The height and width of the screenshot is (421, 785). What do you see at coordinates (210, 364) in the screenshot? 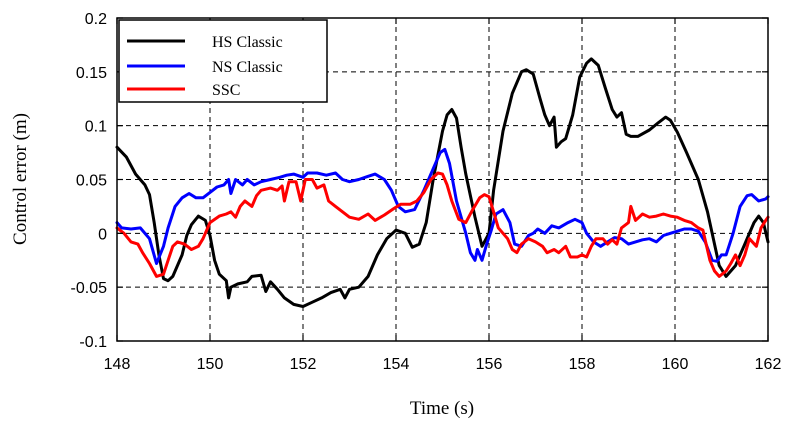
I see `x-tick-label: 150` at bounding box center [210, 364].